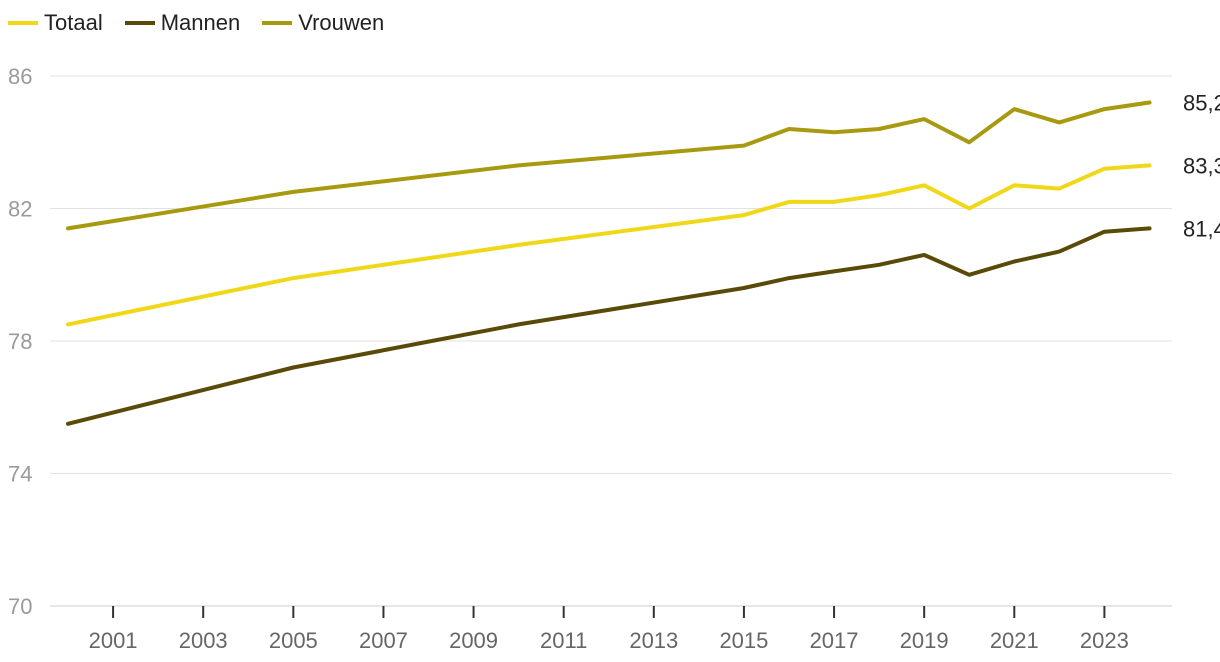 Image resolution: width=1220 pixels, height=662 pixels. I want to click on x-tick-label: 2017, so click(834, 640).